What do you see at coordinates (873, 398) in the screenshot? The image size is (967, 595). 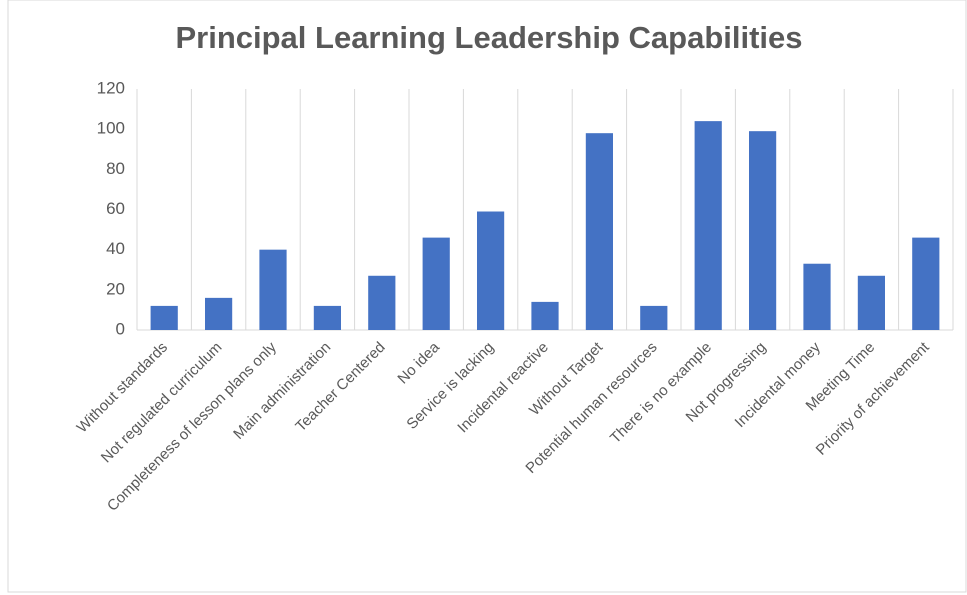 I see `x-tick-label: Priority of achievement` at bounding box center [873, 398].